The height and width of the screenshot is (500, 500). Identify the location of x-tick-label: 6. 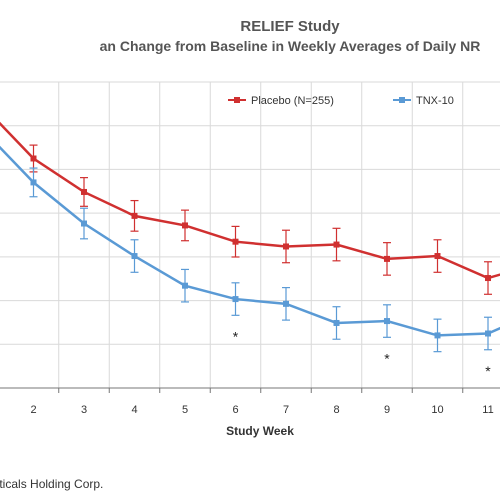
(235, 410).